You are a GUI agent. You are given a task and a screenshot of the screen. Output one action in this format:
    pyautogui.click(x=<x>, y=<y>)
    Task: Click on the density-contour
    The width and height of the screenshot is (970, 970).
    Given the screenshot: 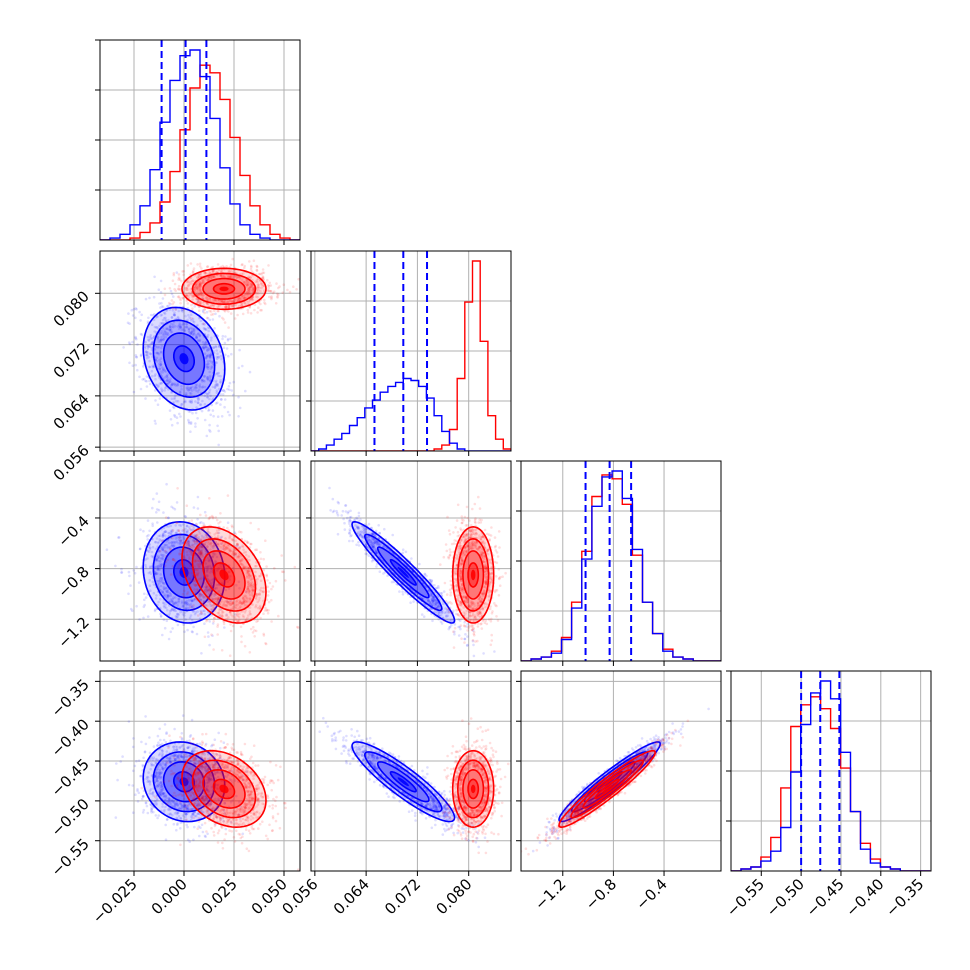 What is the action you would take?
    pyautogui.click(x=184, y=572)
    